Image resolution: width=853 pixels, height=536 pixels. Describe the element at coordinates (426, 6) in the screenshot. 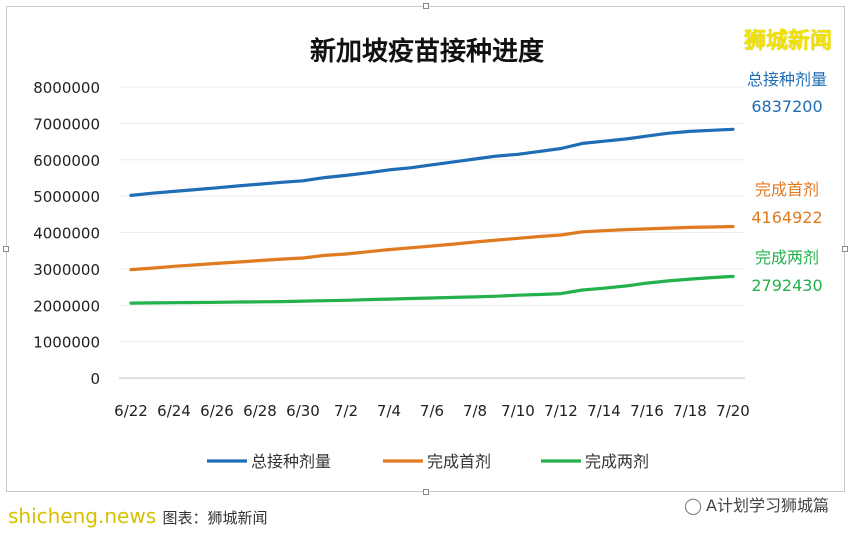

I see `resize-handle-top` at that location.